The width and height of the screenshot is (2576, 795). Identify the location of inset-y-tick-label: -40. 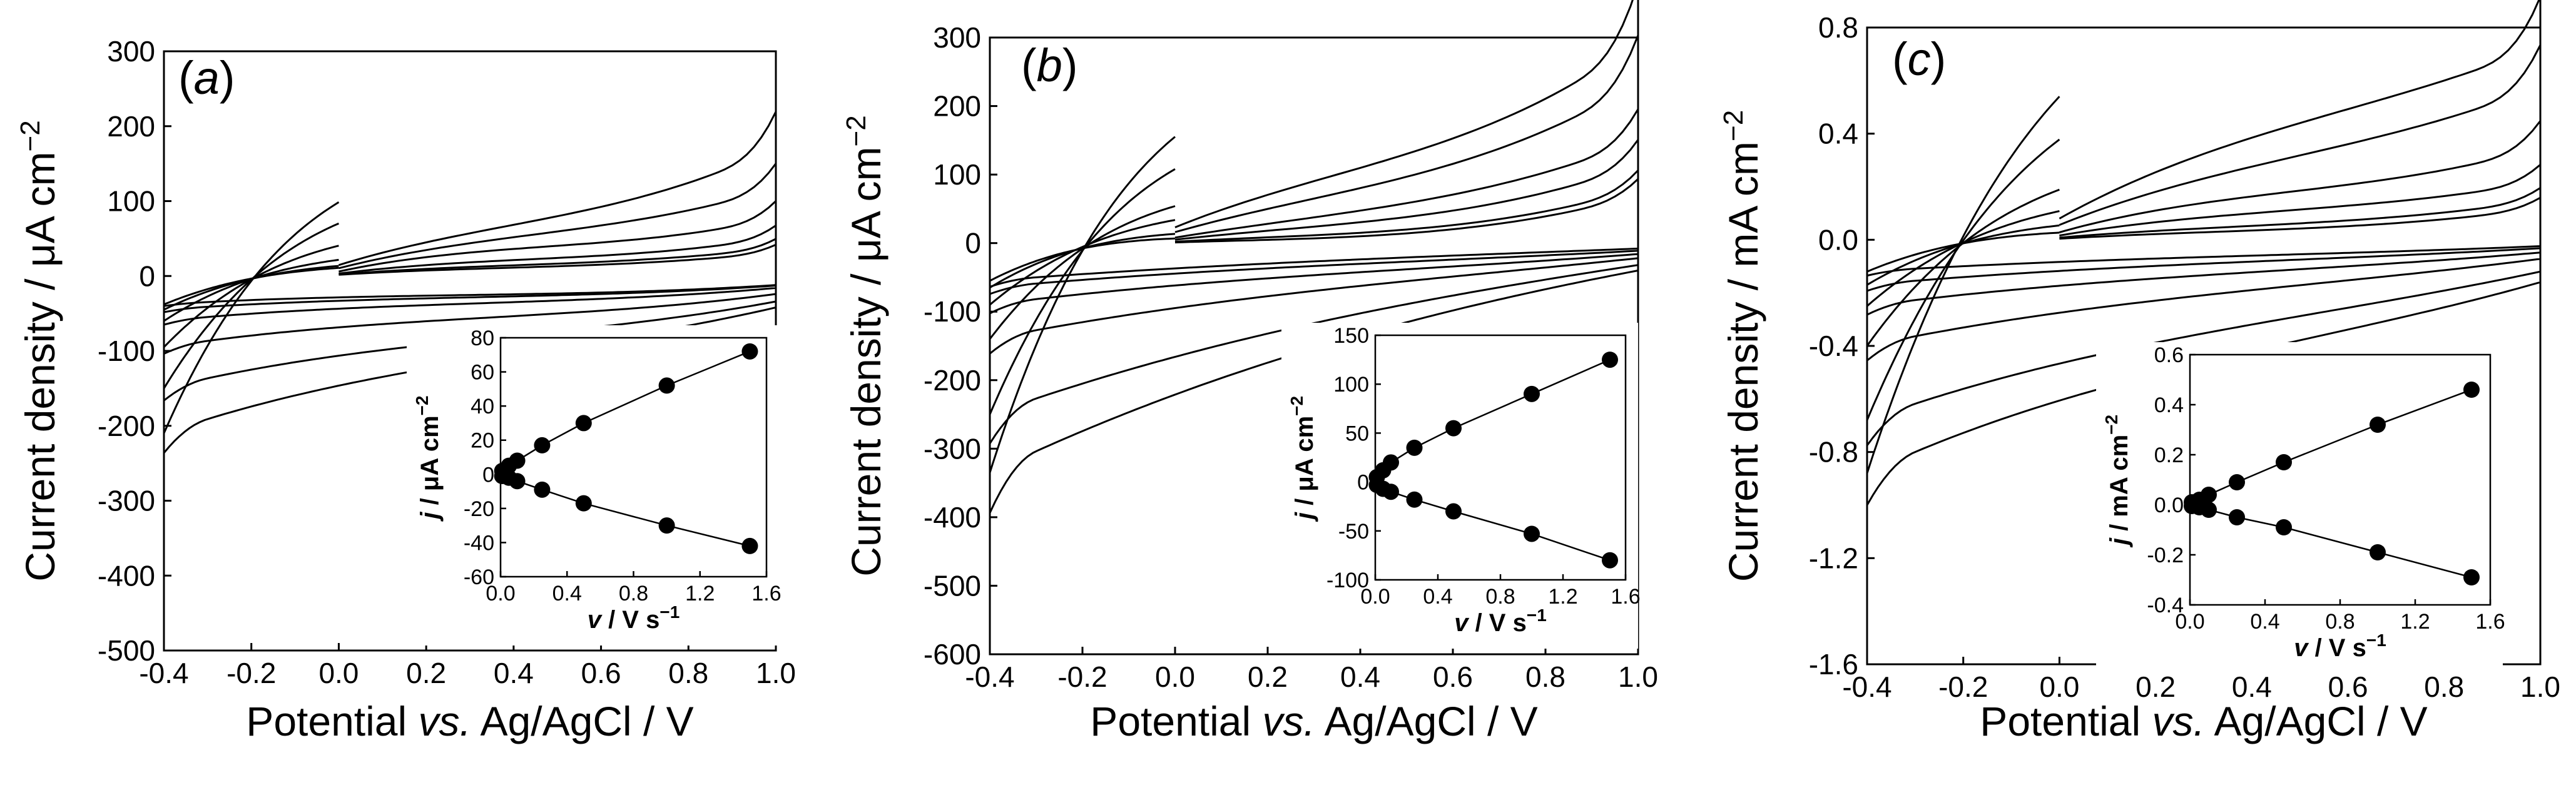
(479, 543).